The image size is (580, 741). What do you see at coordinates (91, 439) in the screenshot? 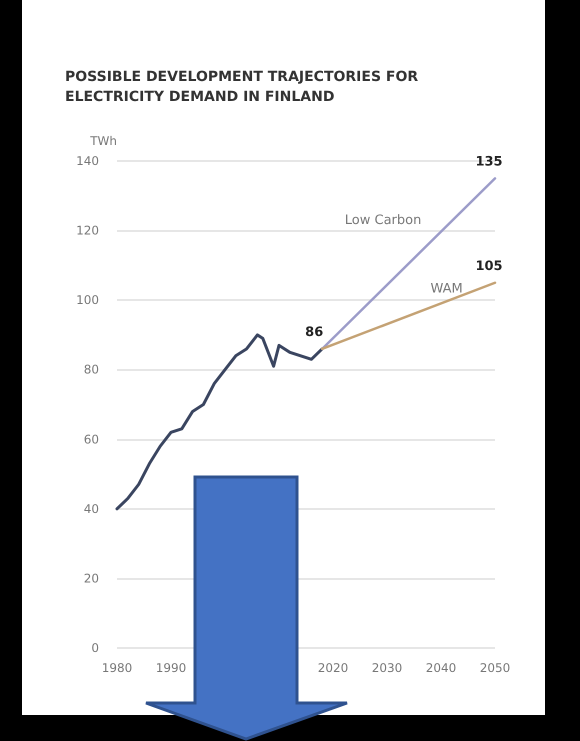
I see `y-tick-label: 60` at bounding box center [91, 439].